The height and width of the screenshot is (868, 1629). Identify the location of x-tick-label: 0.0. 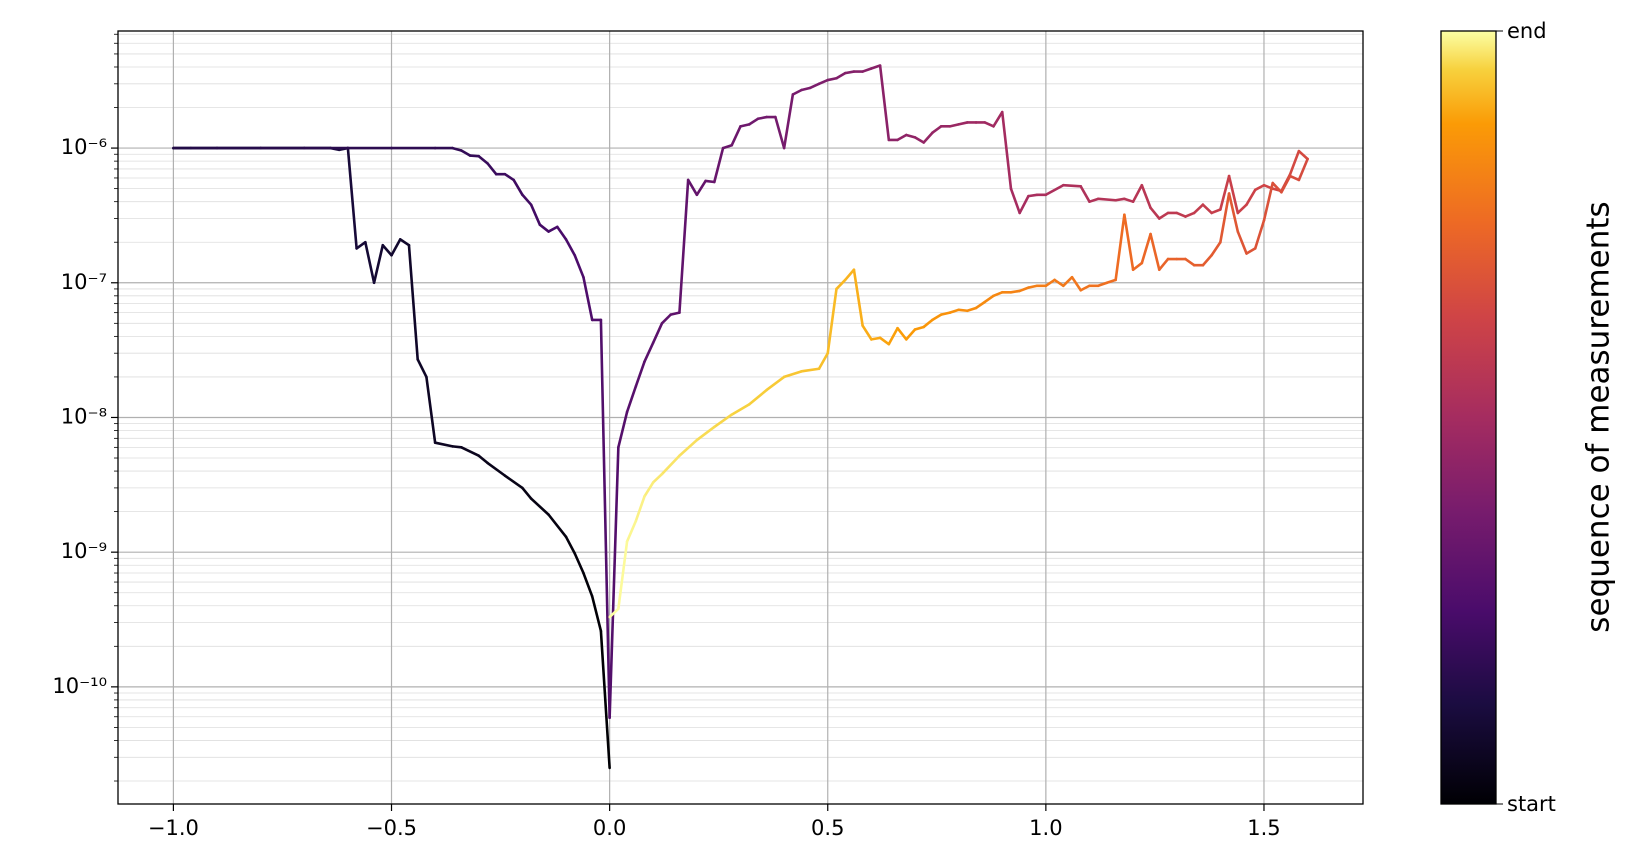
(609, 828).